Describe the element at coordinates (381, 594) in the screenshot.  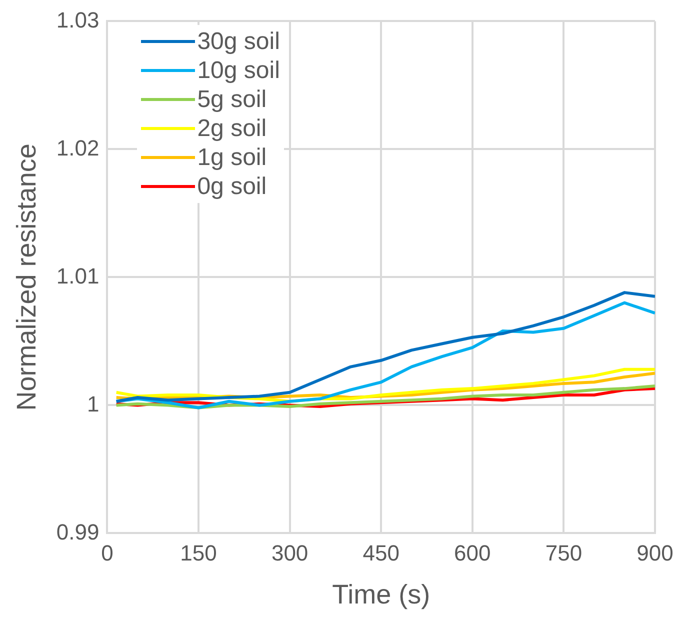
I see `x-axis-title: Time (s)` at that location.